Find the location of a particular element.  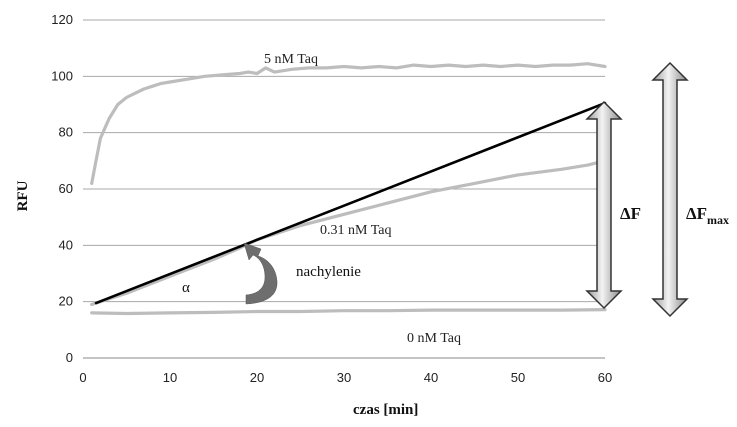

x-tick-label: 0 is located at coordinates (82, 377).